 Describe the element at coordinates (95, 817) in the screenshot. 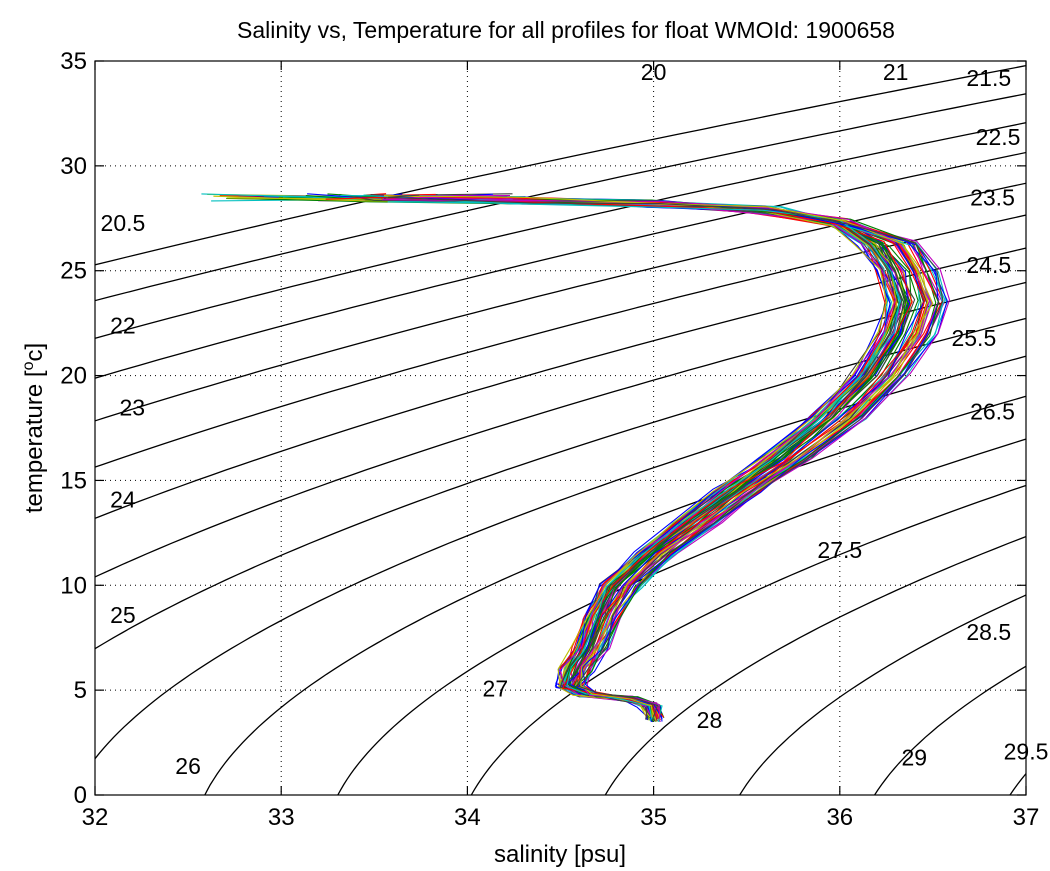

I see `x-tick-label: 32` at that location.